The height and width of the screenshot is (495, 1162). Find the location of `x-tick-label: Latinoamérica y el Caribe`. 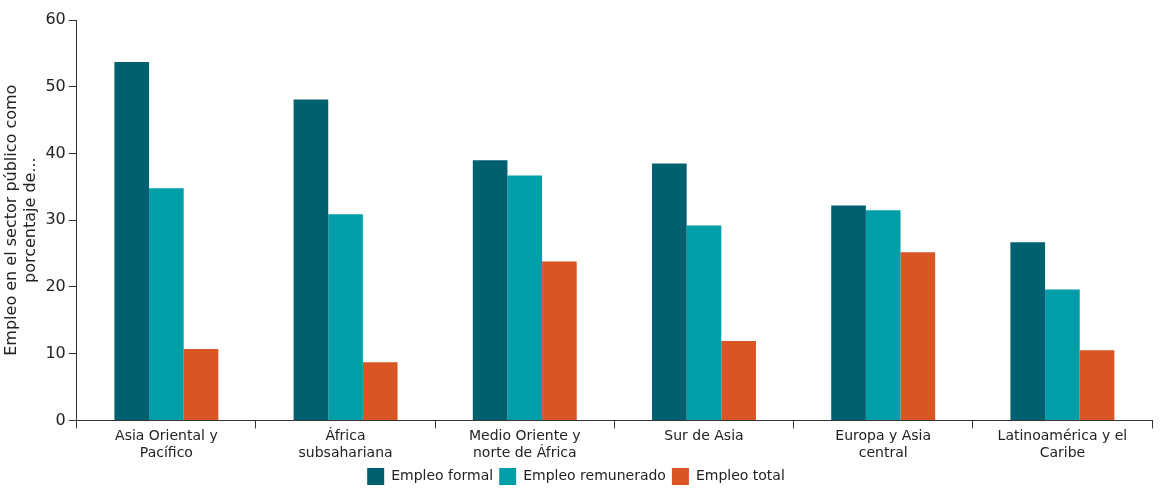

x-tick-label: Latinoamérica y el Caribe is located at coordinates (1062, 444).